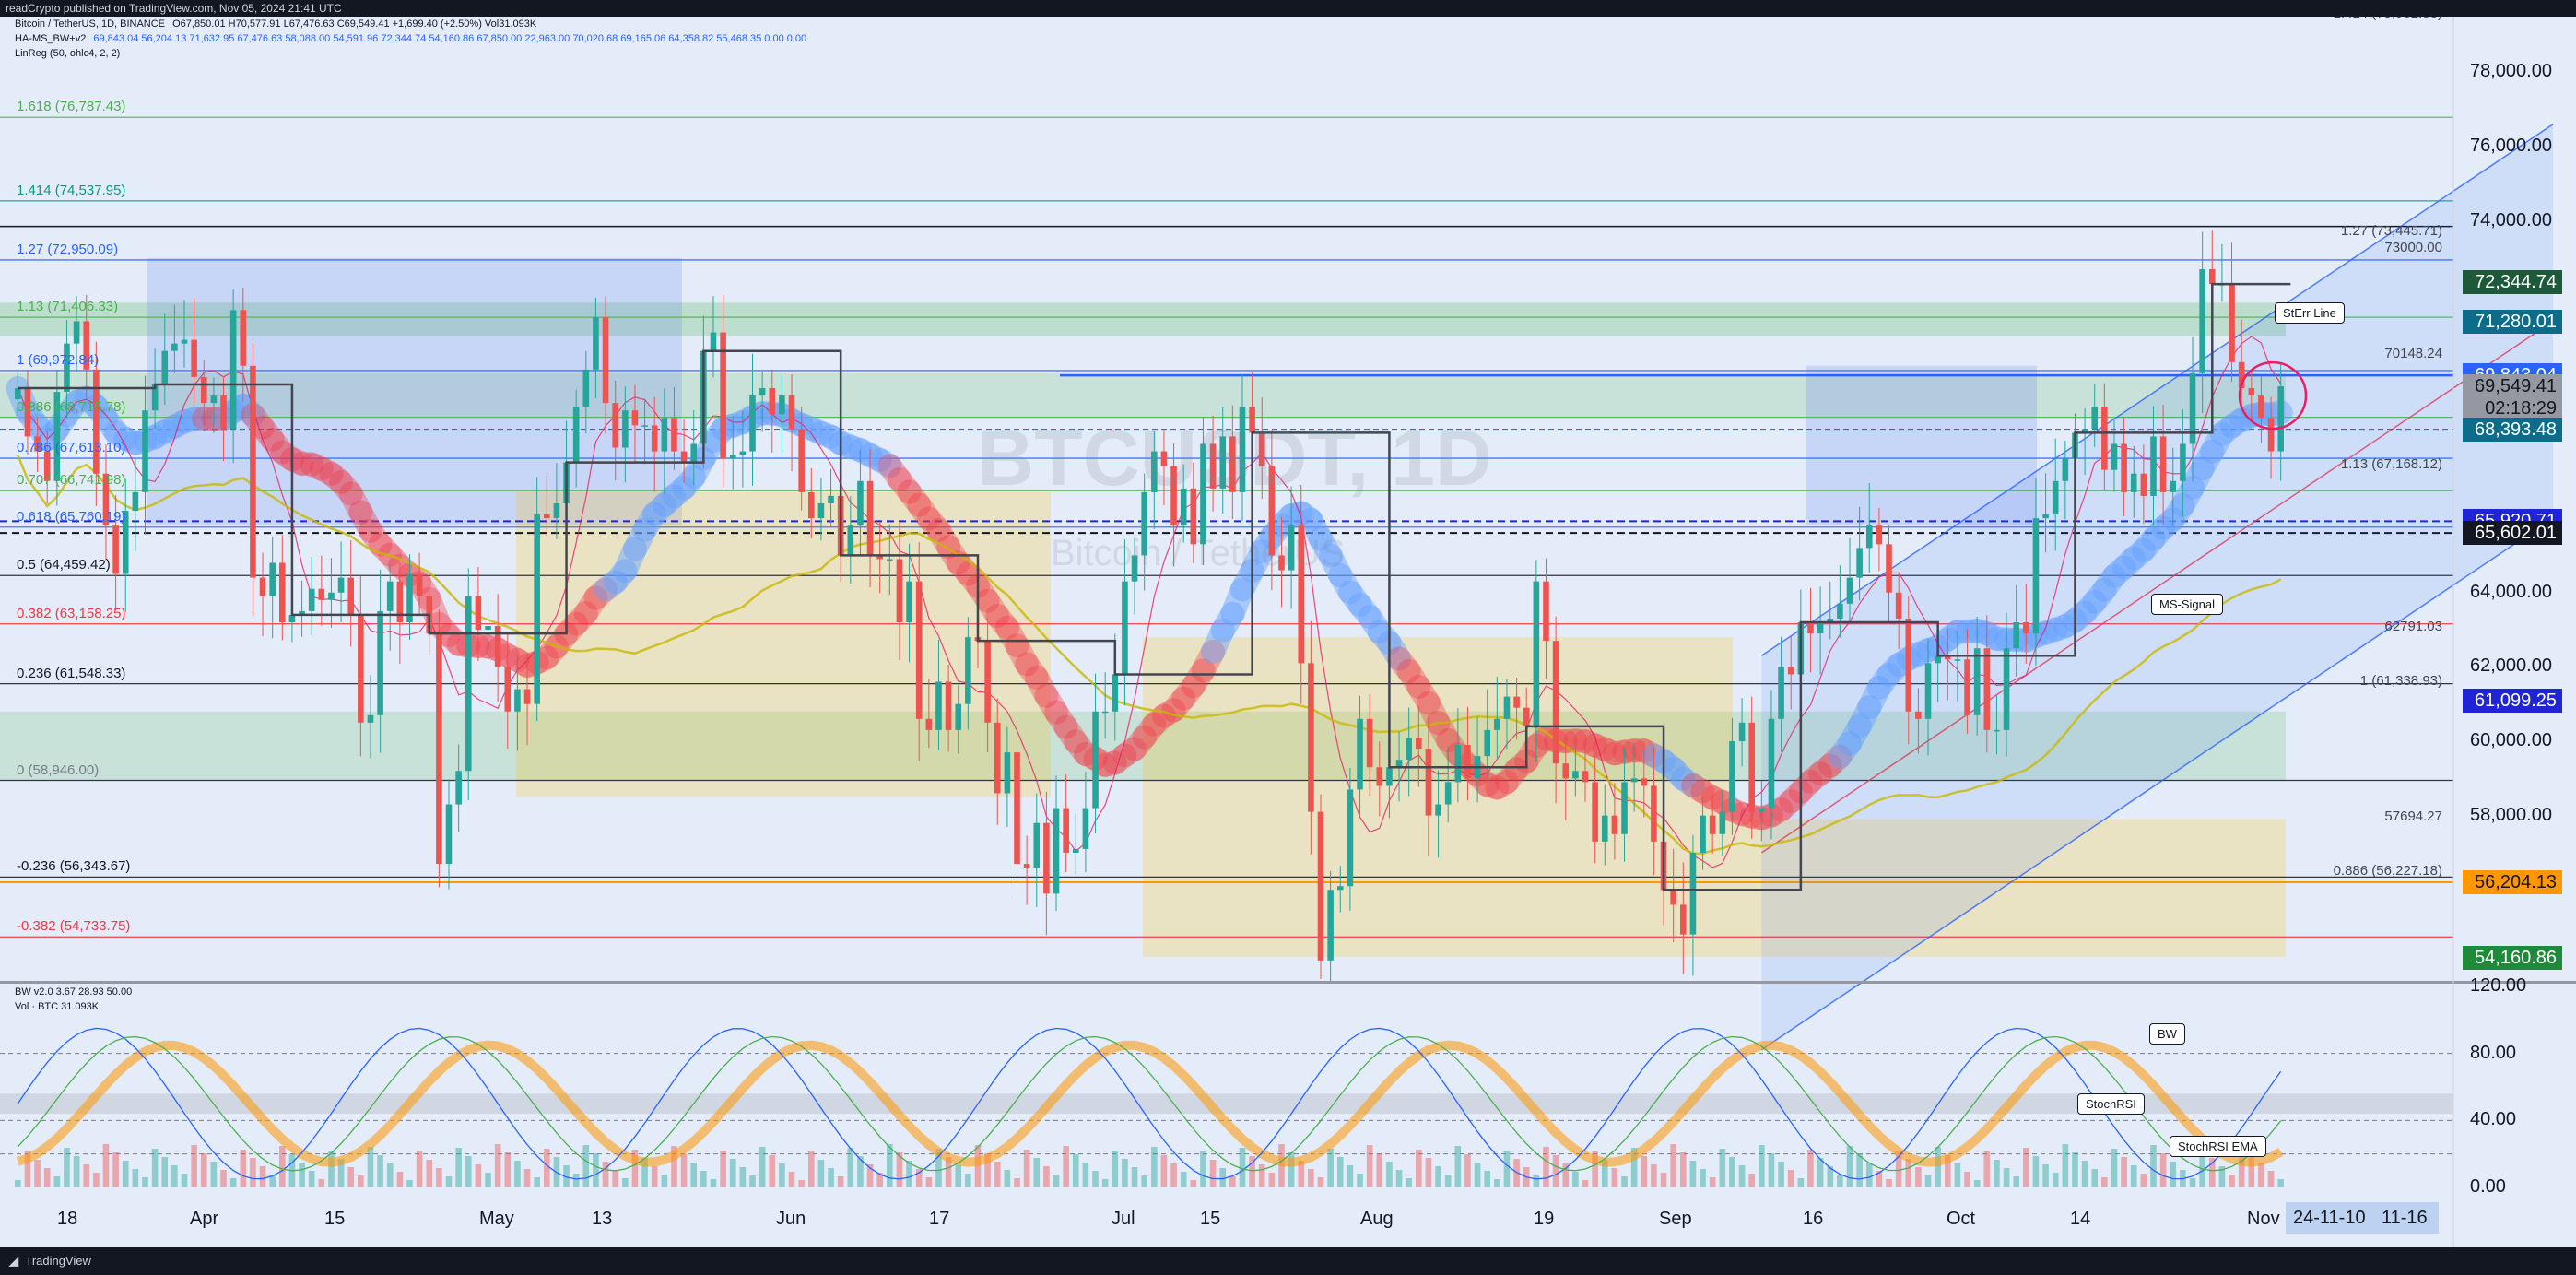 The height and width of the screenshot is (1275, 2576). What do you see at coordinates (71, 448) in the screenshot?
I see `fib-label-left: 0.786 (67,613.10)` at bounding box center [71, 448].